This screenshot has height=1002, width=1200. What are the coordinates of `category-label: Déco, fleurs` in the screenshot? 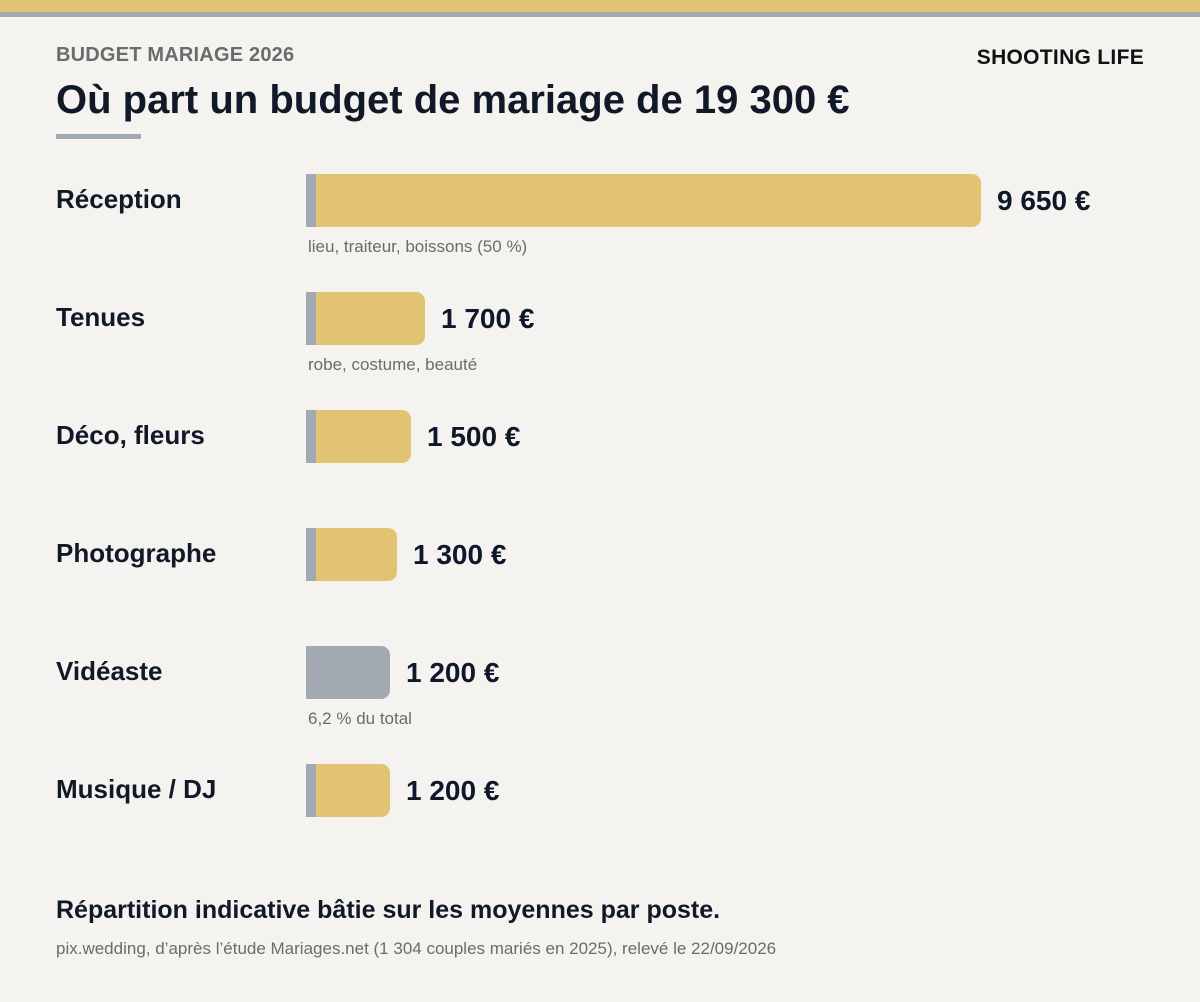 It's located at (130, 435).